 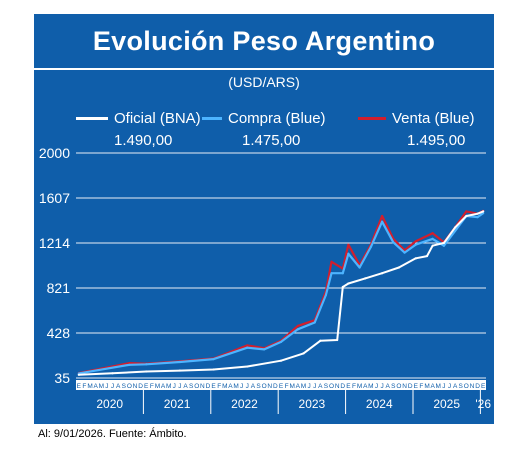 What do you see at coordinates (264, 82) in the screenshot?
I see `chart-subtitle: (USD/ARS)` at bounding box center [264, 82].